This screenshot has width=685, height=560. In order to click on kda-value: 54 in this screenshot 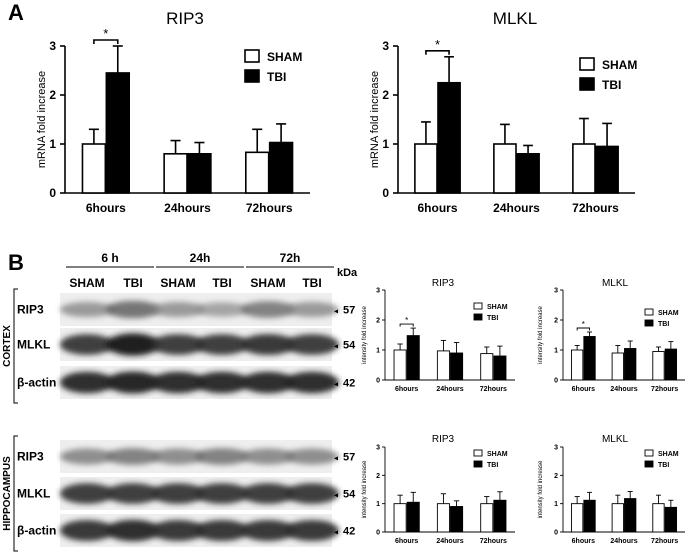, I will do `click(349, 346)`.